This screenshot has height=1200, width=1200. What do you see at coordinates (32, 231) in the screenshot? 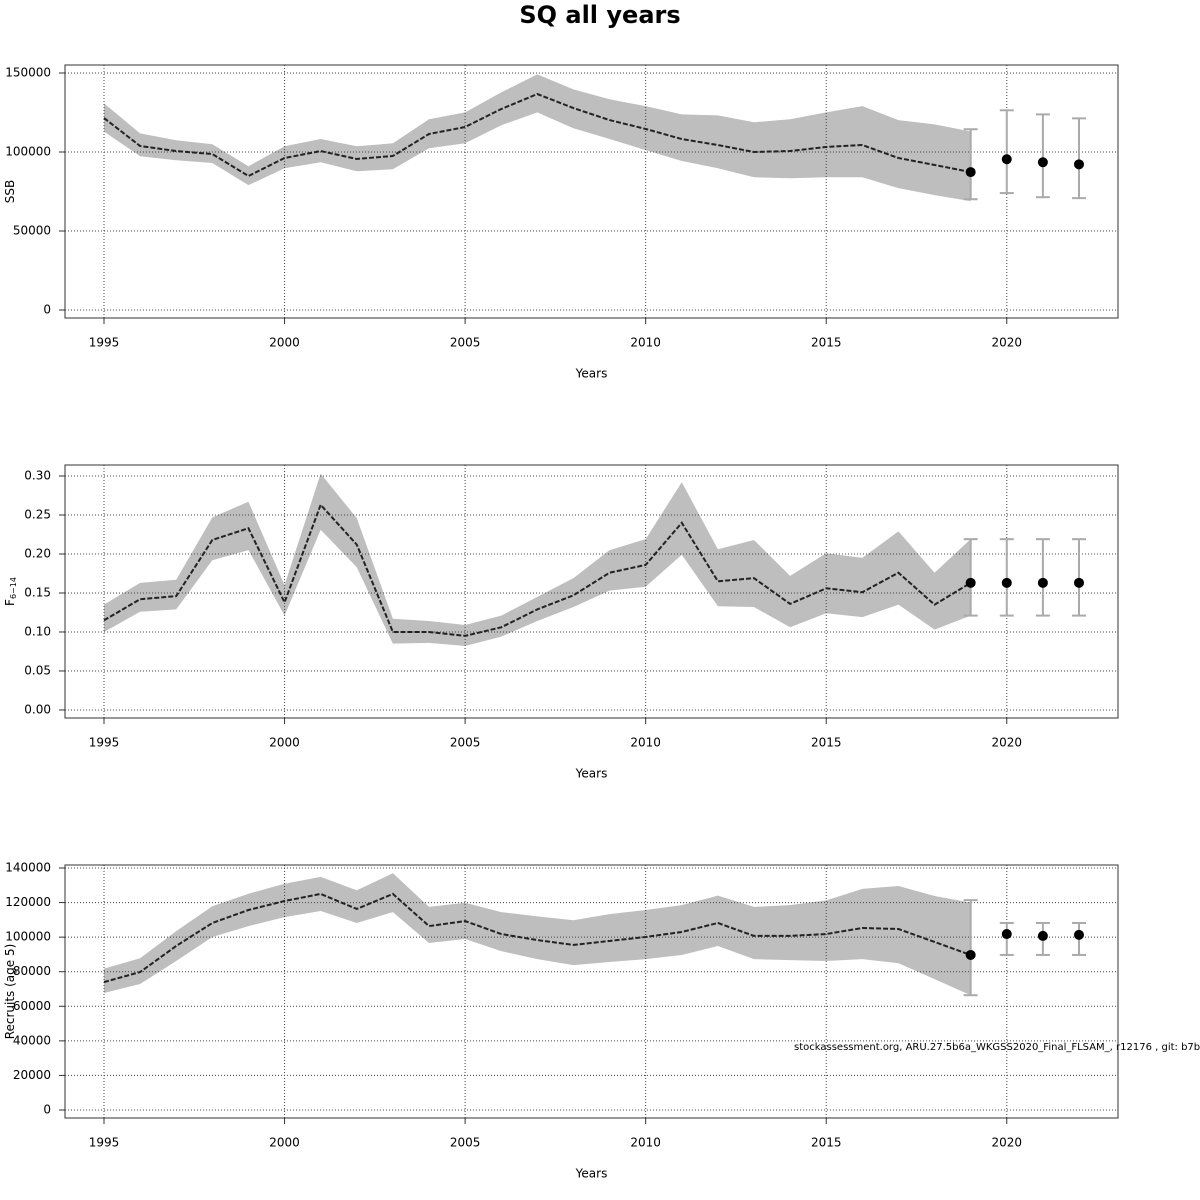
I see `y-tick-label: 50000` at bounding box center [32, 231].